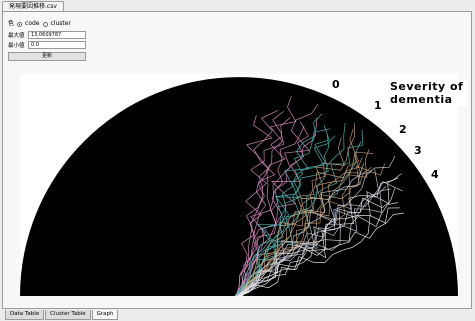 The image size is (475, 321). What do you see at coordinates (32, 23) in the screenshot?
I see `code-radio-label: code` at bounding box center [32, 23].